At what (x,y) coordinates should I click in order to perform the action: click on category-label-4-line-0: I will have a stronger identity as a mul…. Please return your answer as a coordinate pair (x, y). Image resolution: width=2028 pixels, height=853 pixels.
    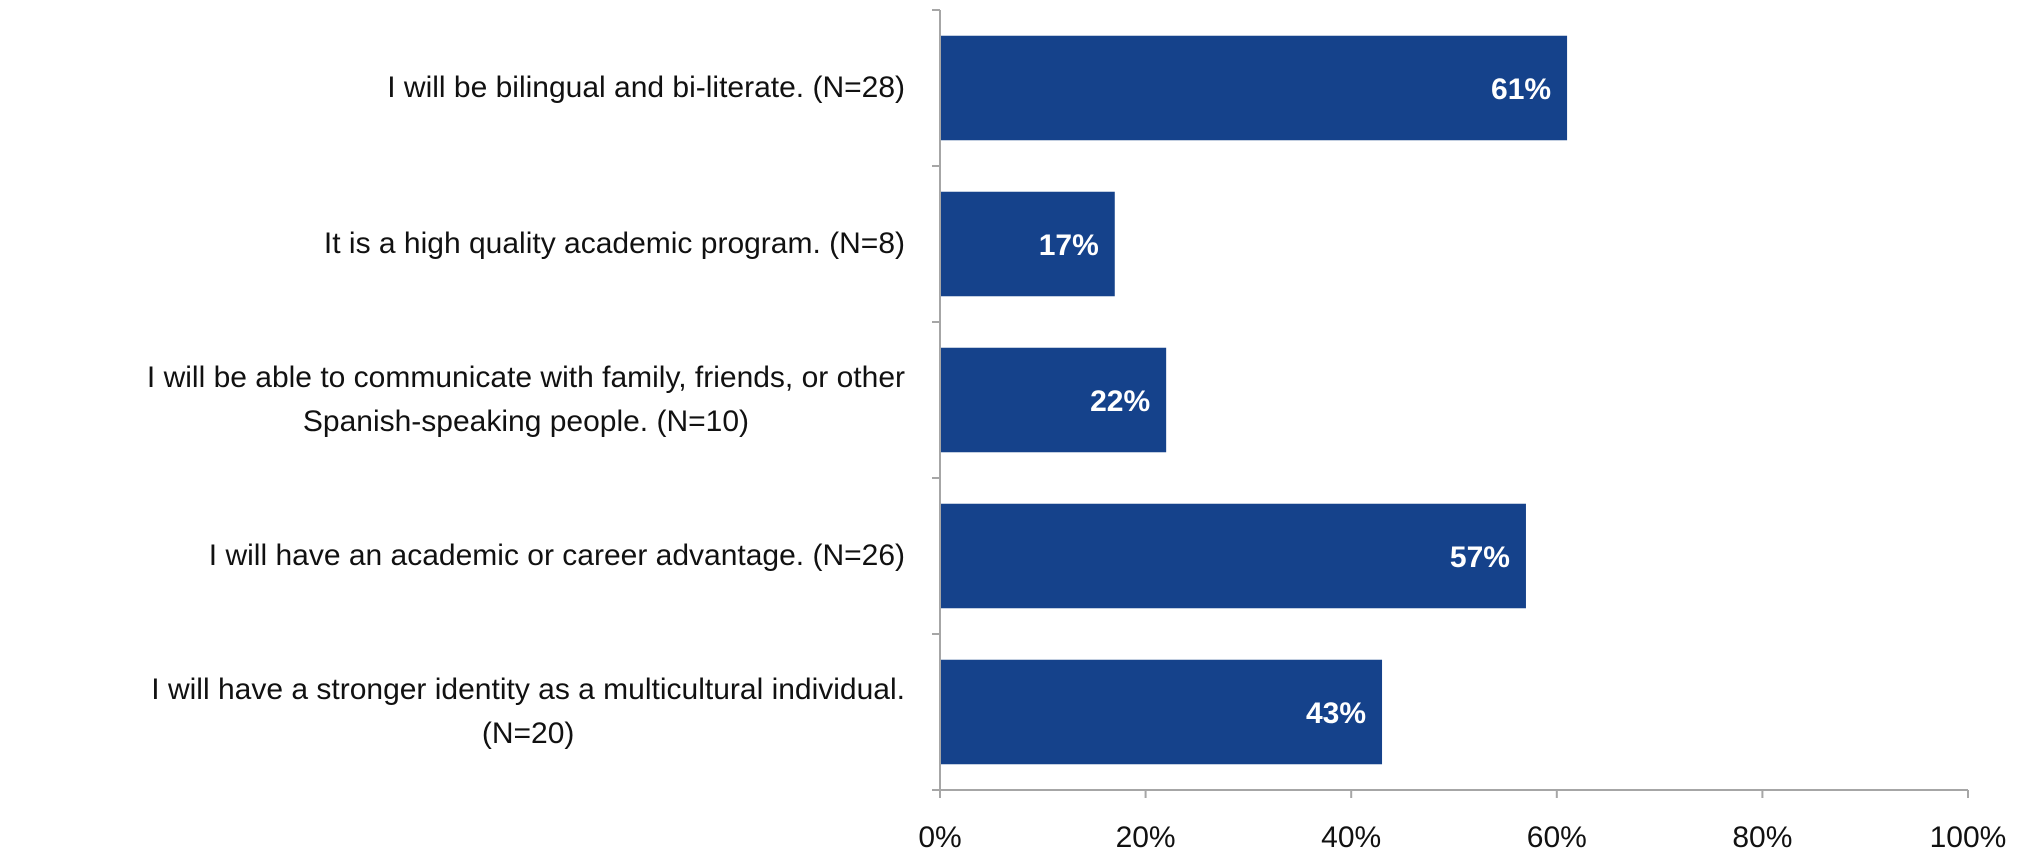
    Looking at the image, I should click on (528, 689).